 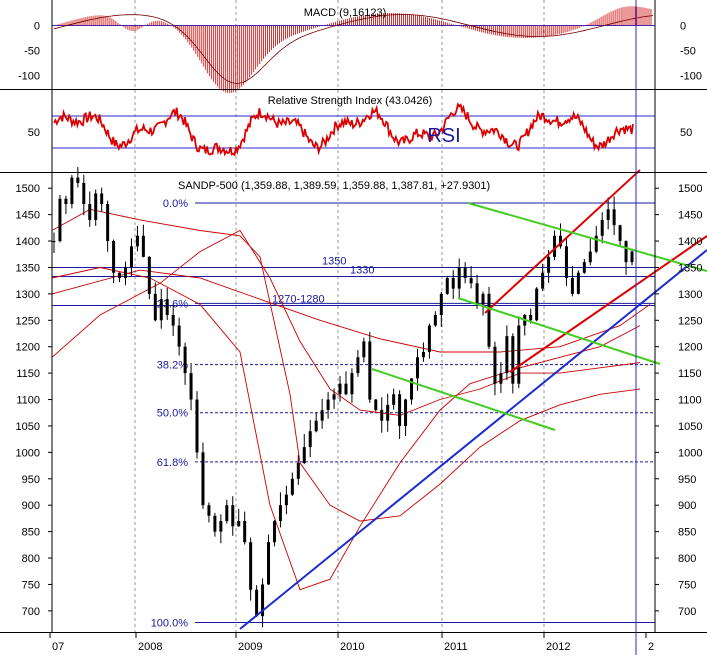 I want to click on macd-signal-line, so click(x=353, y=49).